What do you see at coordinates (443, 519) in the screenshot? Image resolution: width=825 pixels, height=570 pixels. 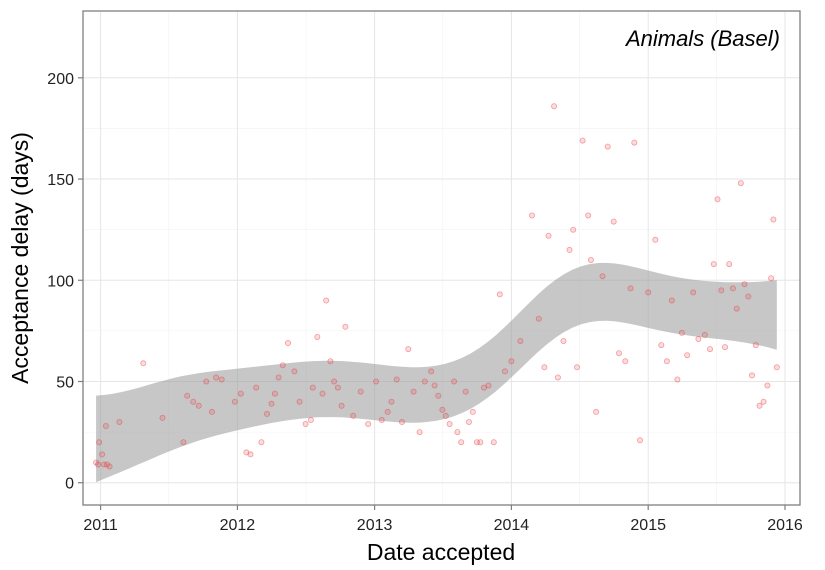 I see `x-axis: 2011 2012 2013 2014 2015 2016` at bounding box center [443, 519].